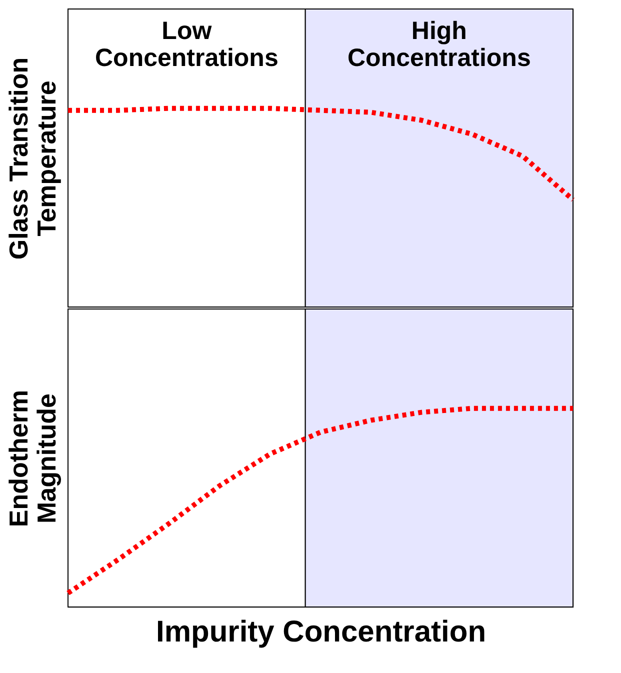 This screenshot has width=621, height=673. I want to click on y-axis-title: Glass Transition Temperature, so click(33, 158).